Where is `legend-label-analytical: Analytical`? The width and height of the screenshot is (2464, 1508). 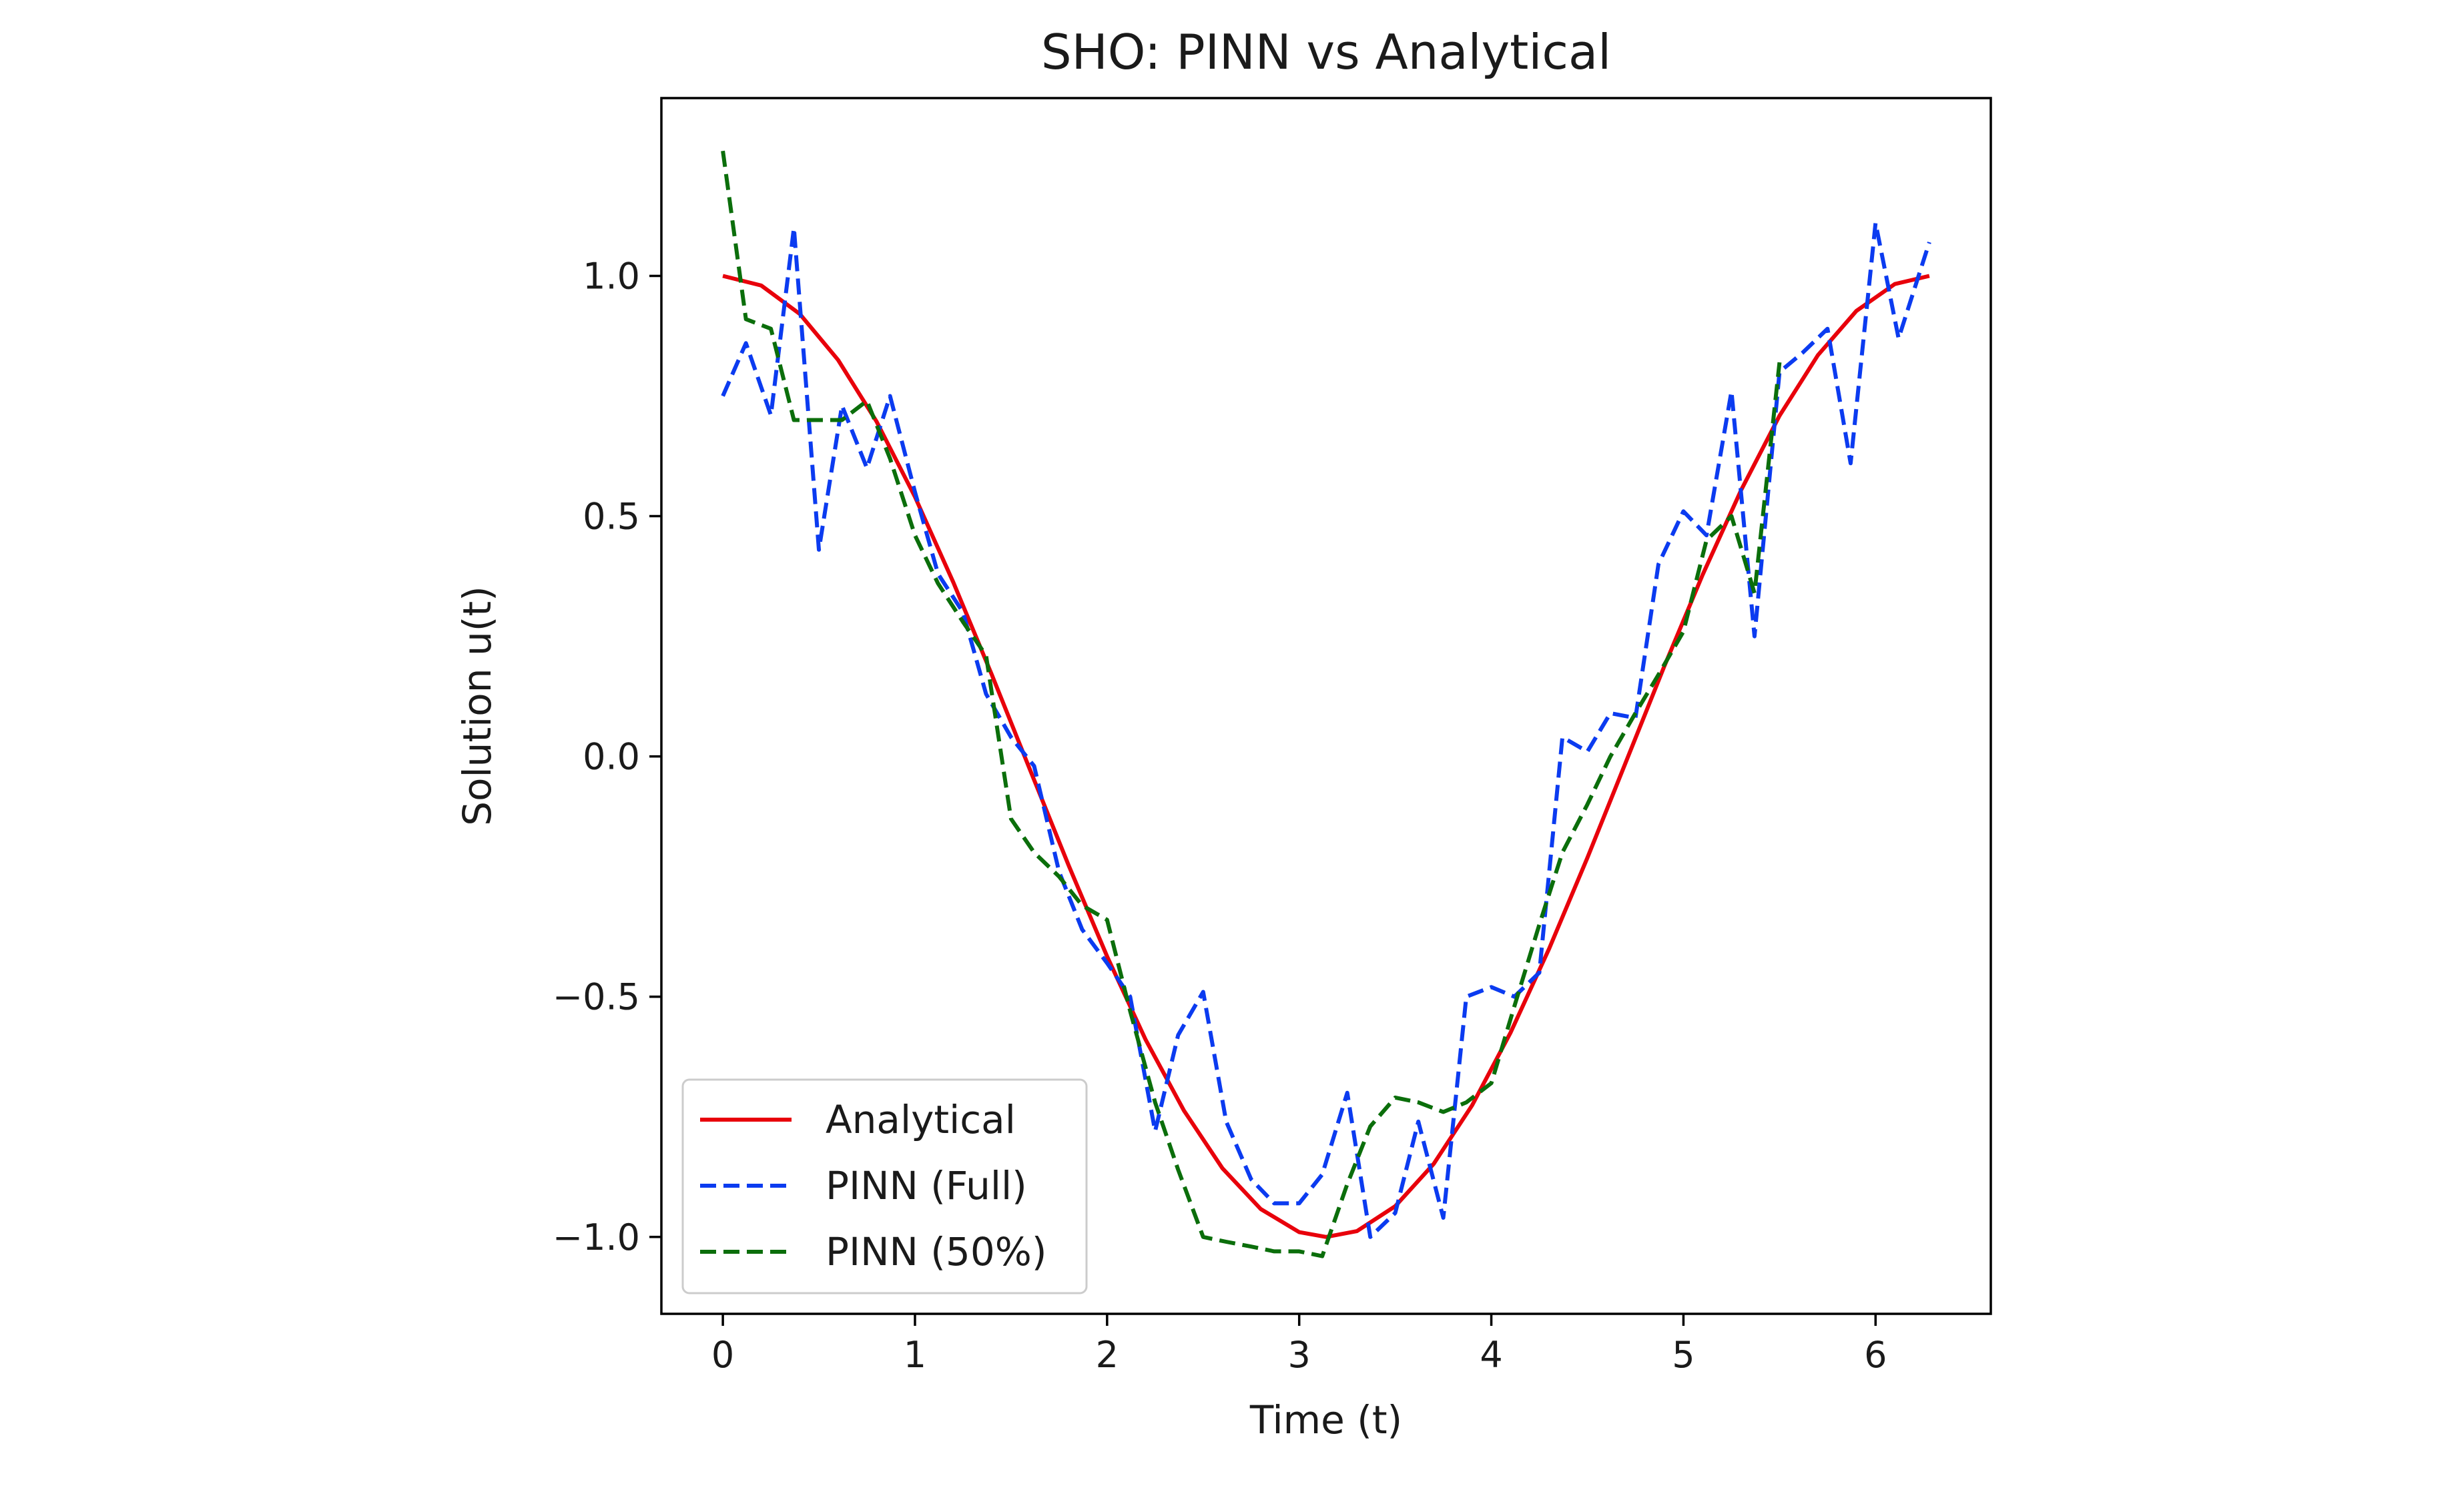 legend-label-analytical: Analytical is located at coordinates (921, 1119).